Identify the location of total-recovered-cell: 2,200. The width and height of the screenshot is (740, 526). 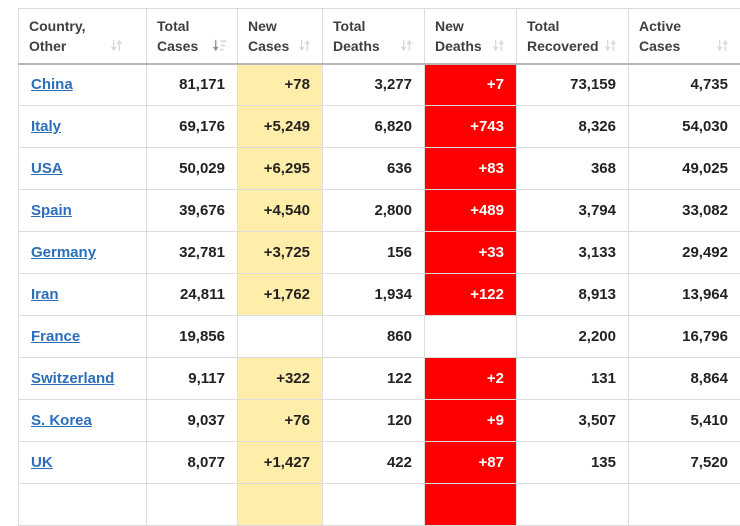
(573, 337).